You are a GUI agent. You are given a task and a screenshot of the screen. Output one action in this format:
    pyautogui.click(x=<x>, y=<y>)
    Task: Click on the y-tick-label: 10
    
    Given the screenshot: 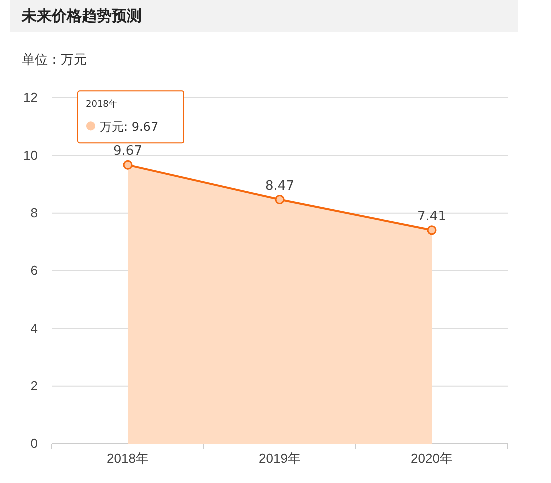 What is the action you would take?
    pyautogui.click(x=31, y=155)
    